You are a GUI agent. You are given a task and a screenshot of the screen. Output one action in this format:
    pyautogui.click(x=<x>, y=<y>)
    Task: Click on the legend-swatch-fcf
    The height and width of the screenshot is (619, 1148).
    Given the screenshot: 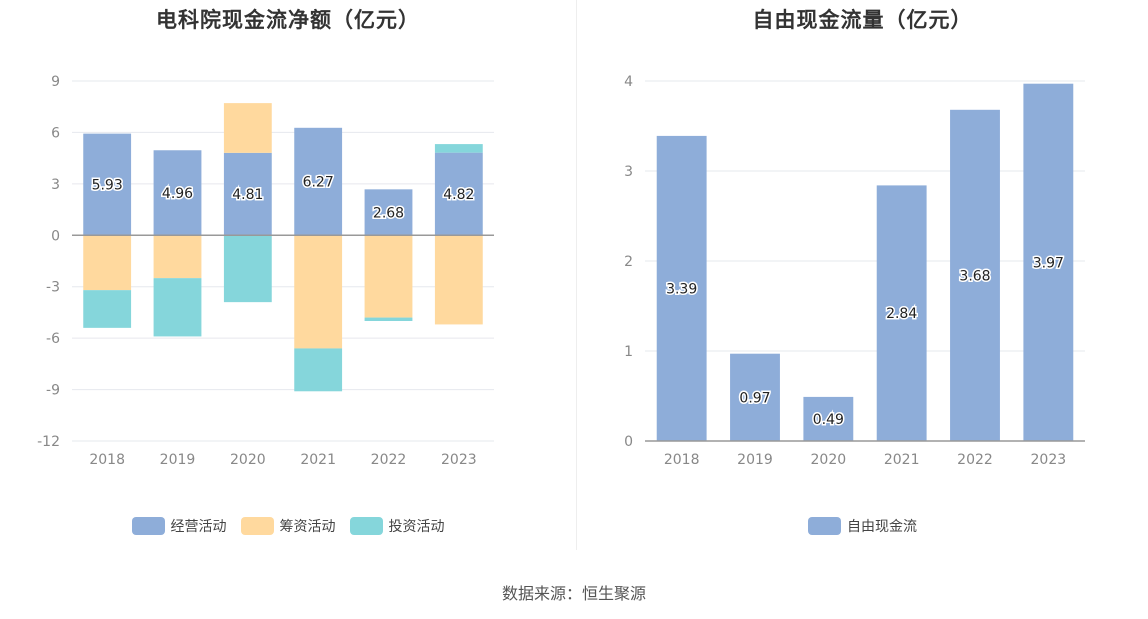 What is the action you would take?
    pyautogui.click(x=824, y=526)
    